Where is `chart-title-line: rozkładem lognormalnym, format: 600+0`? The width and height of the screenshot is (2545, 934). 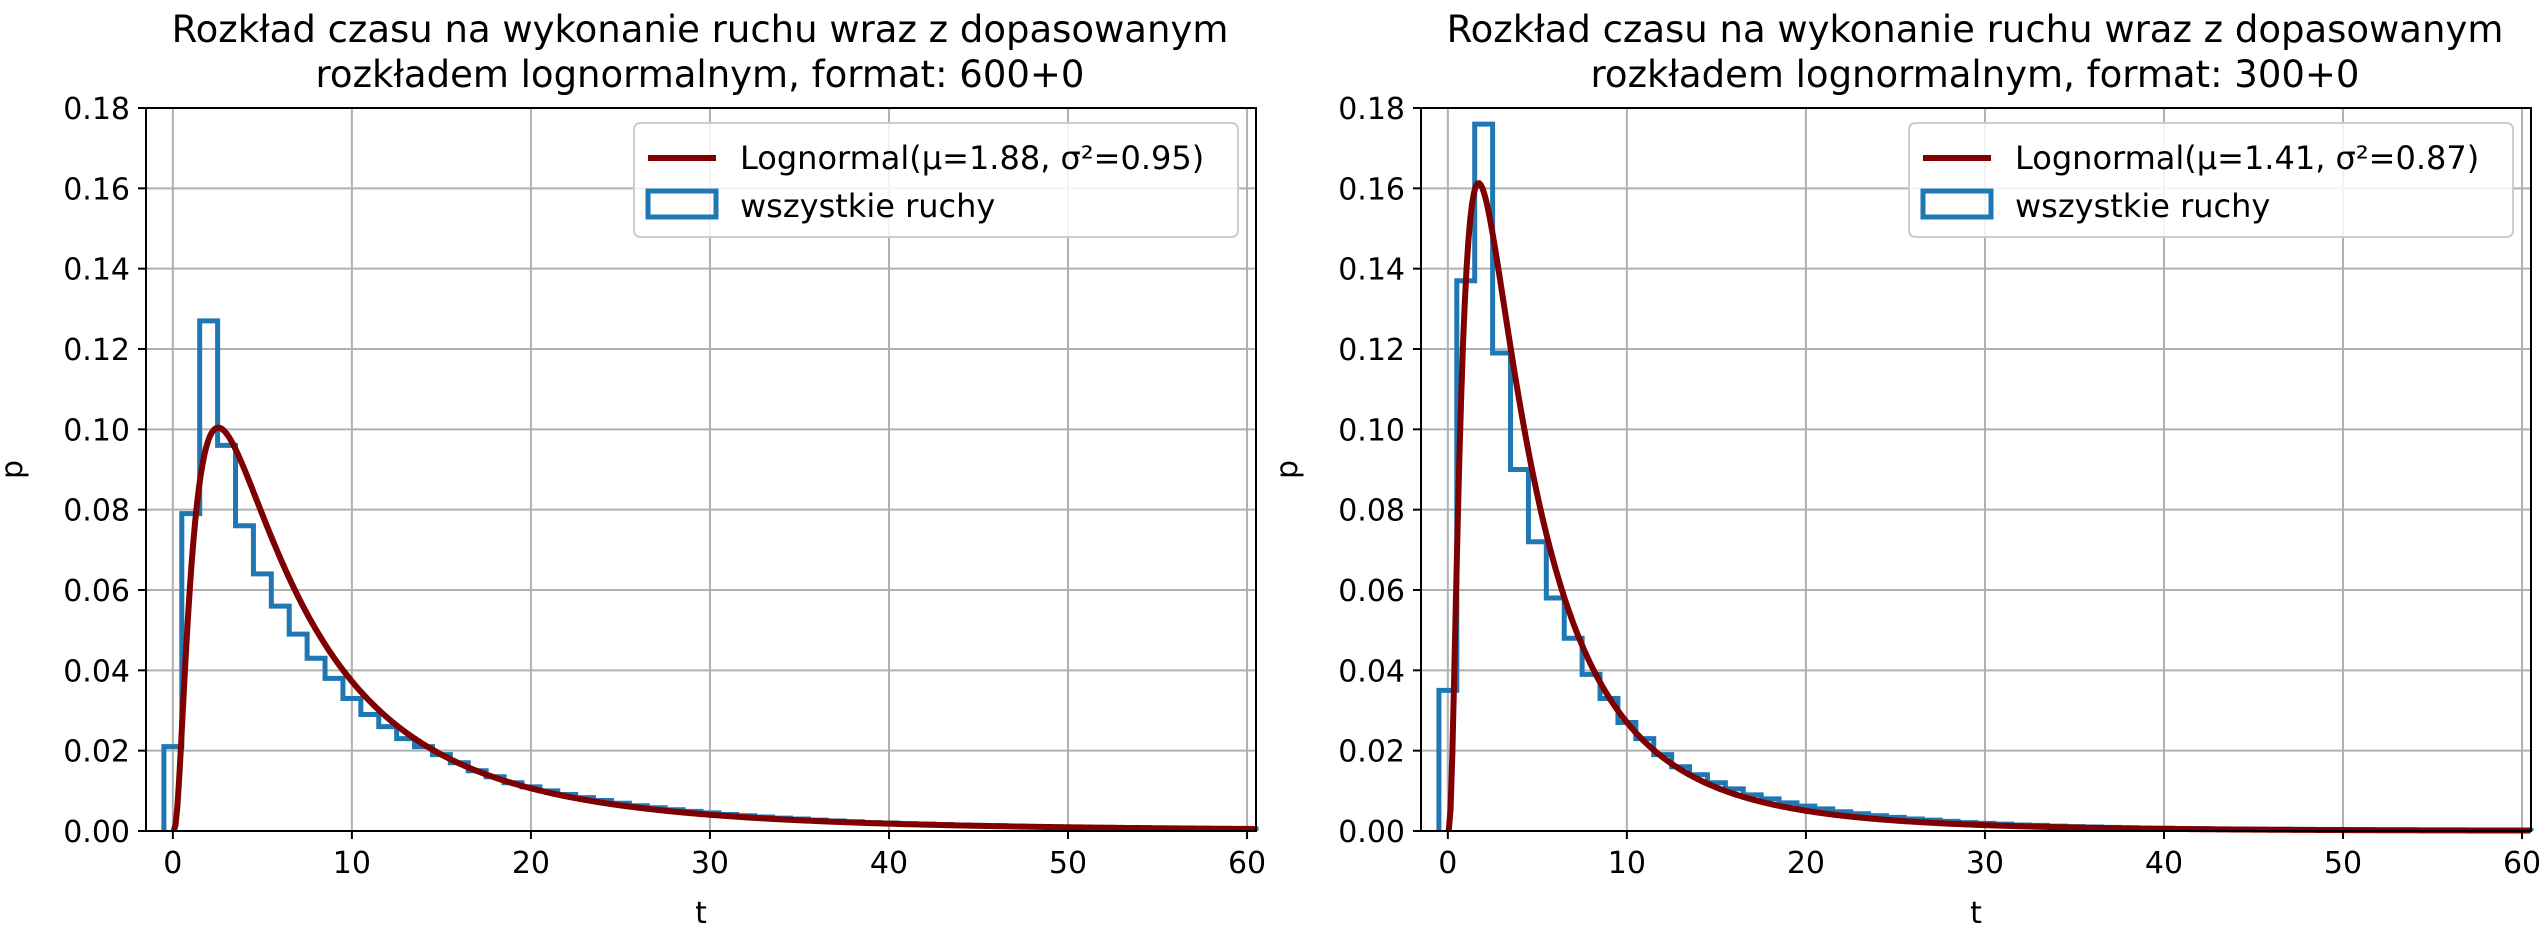 chart-title-line: rozkładem lognormalnym, format: 600+0 is located at coordinates (700, 74).